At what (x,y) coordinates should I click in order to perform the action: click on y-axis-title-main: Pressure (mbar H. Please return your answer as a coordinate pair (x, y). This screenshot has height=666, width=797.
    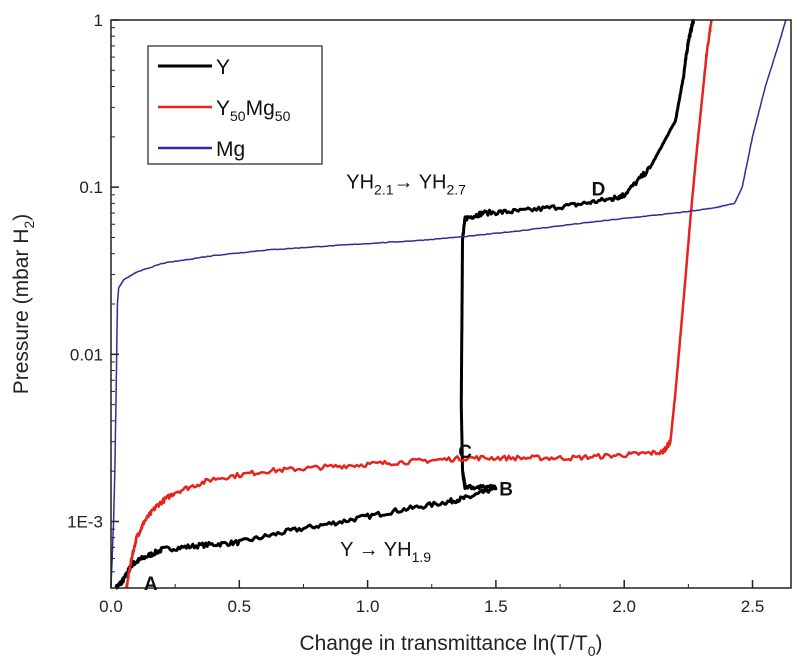
    Looking at the image, I should click on (21, 312).